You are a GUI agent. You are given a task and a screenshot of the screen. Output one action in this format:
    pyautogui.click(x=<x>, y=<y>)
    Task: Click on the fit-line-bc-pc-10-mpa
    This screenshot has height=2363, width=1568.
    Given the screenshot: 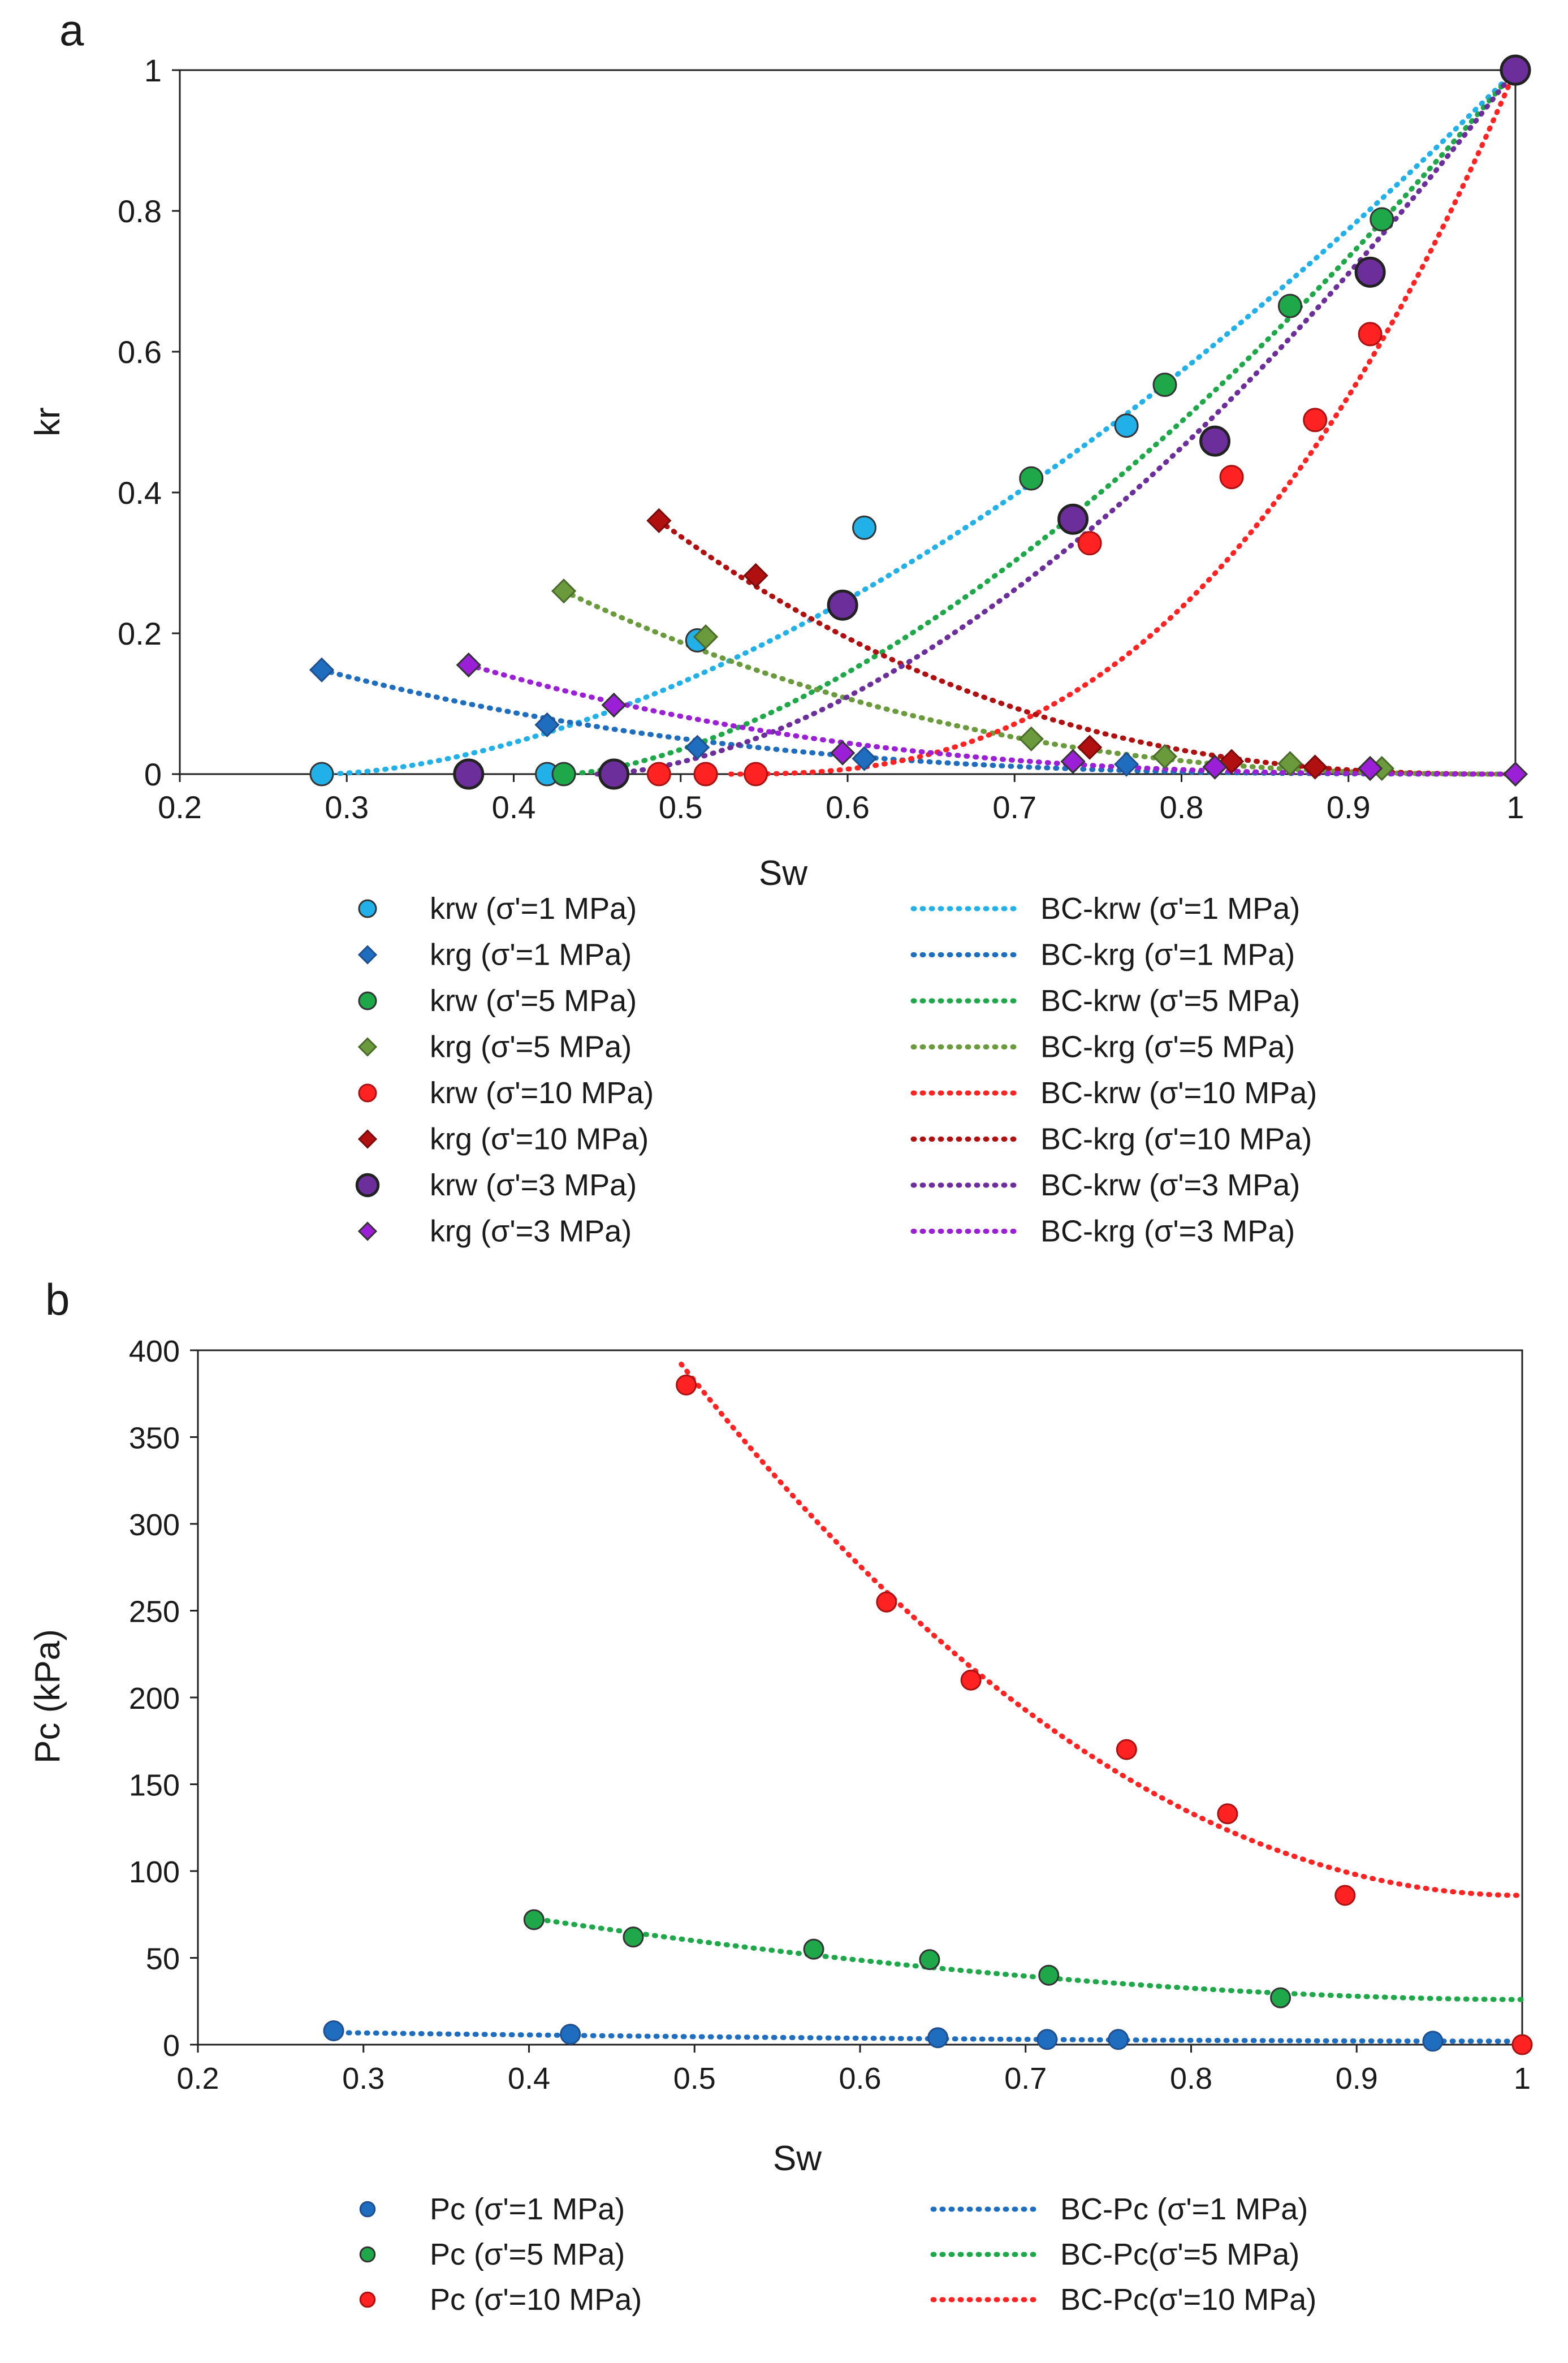 What is the action you would take?
    pyautogui.click(x=1102, y=1630)
    